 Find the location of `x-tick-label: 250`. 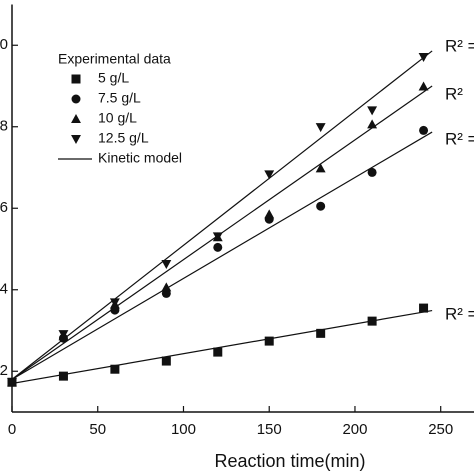

x-tick-label: 250 is located at coordinates (440, 429).